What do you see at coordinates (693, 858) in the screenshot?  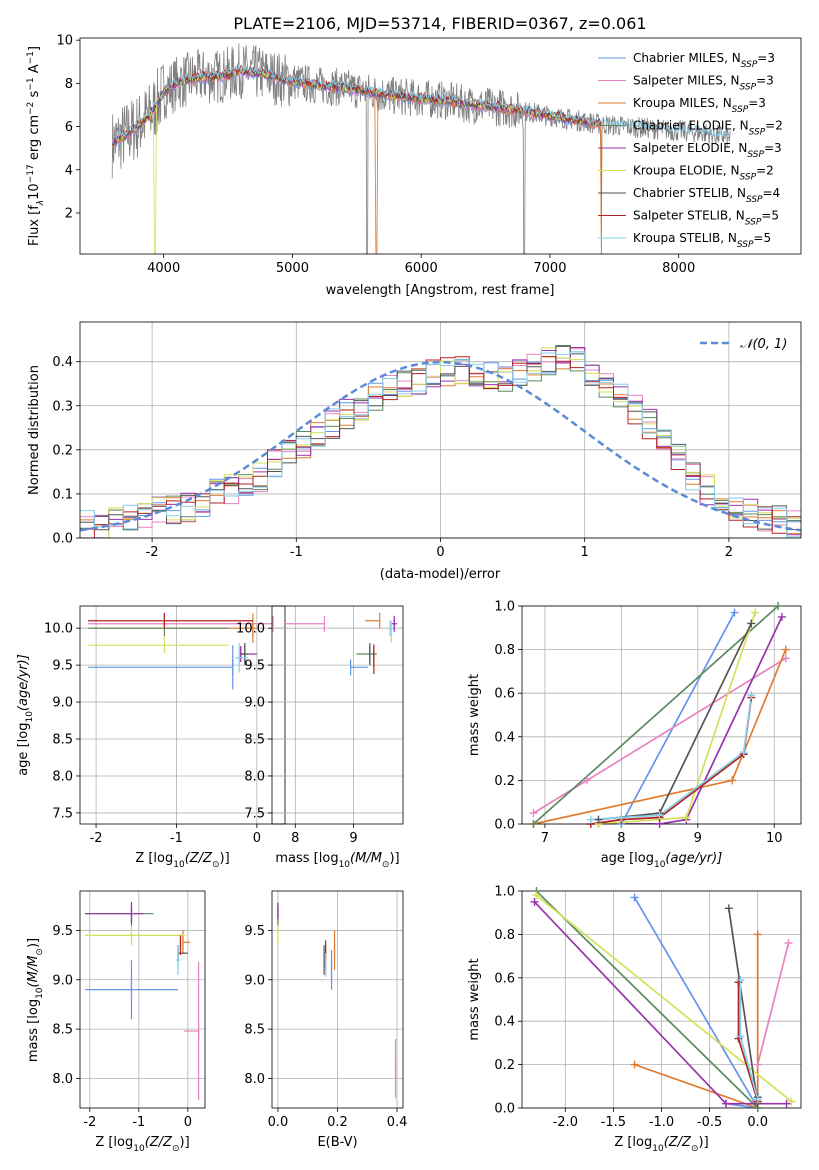 I see `x-axis-label-part: (age/yr)]` at bounding box center [693, 858].